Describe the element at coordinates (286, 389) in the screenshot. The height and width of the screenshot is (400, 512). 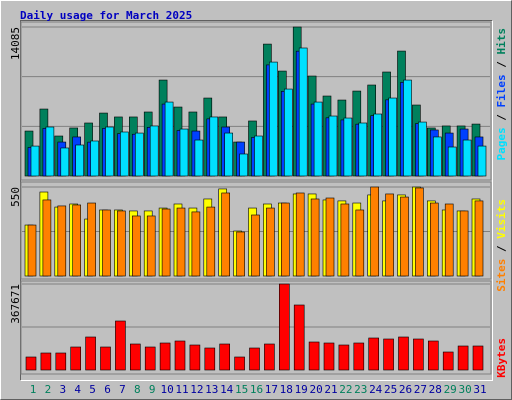
I see `x-tick-label: 18` at that location.